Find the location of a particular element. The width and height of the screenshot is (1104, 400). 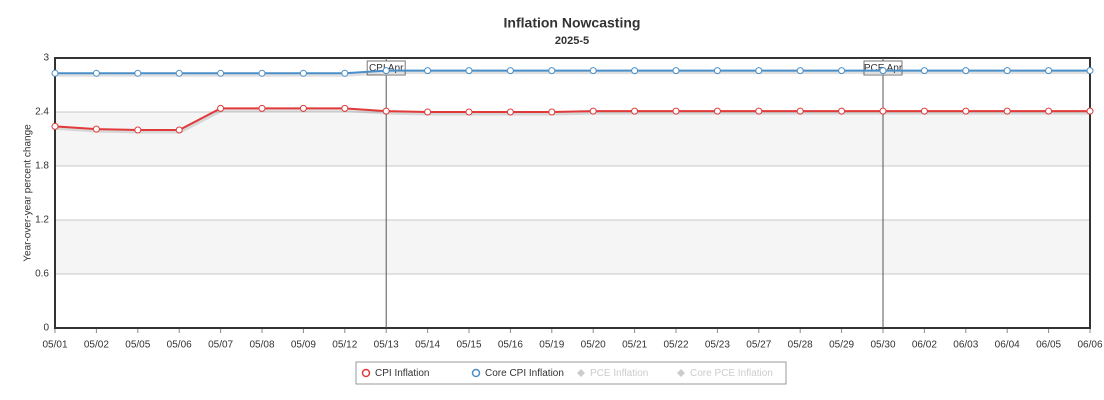

x-tick-label: 05/20 is located at coordinates (593, 345).